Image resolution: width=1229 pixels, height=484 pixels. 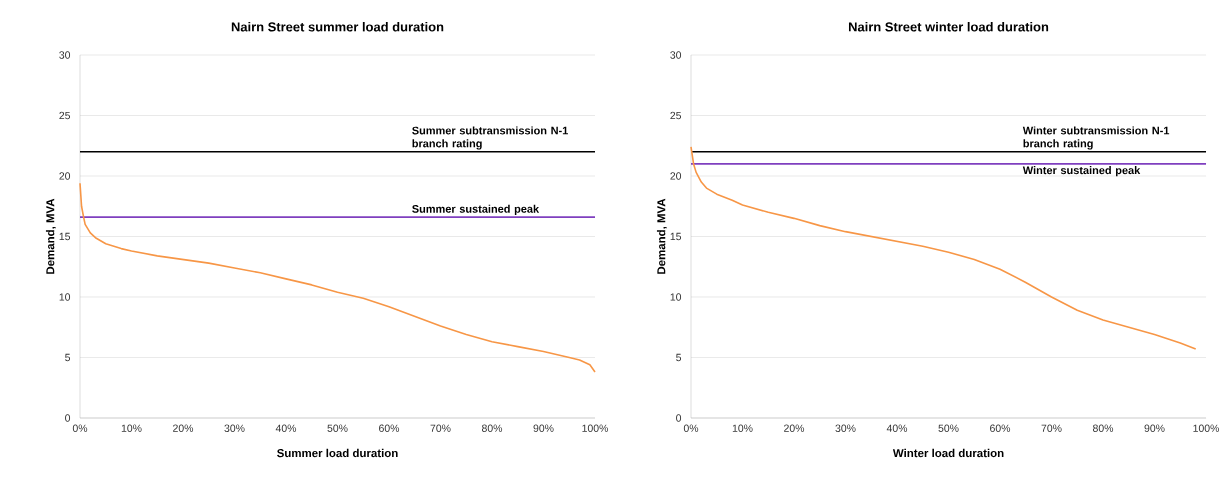 What do you see at coordinates (948, 453) in the screenshot?
I see `x-axis-title: Winter load duration` at bounding box center [948, 453].